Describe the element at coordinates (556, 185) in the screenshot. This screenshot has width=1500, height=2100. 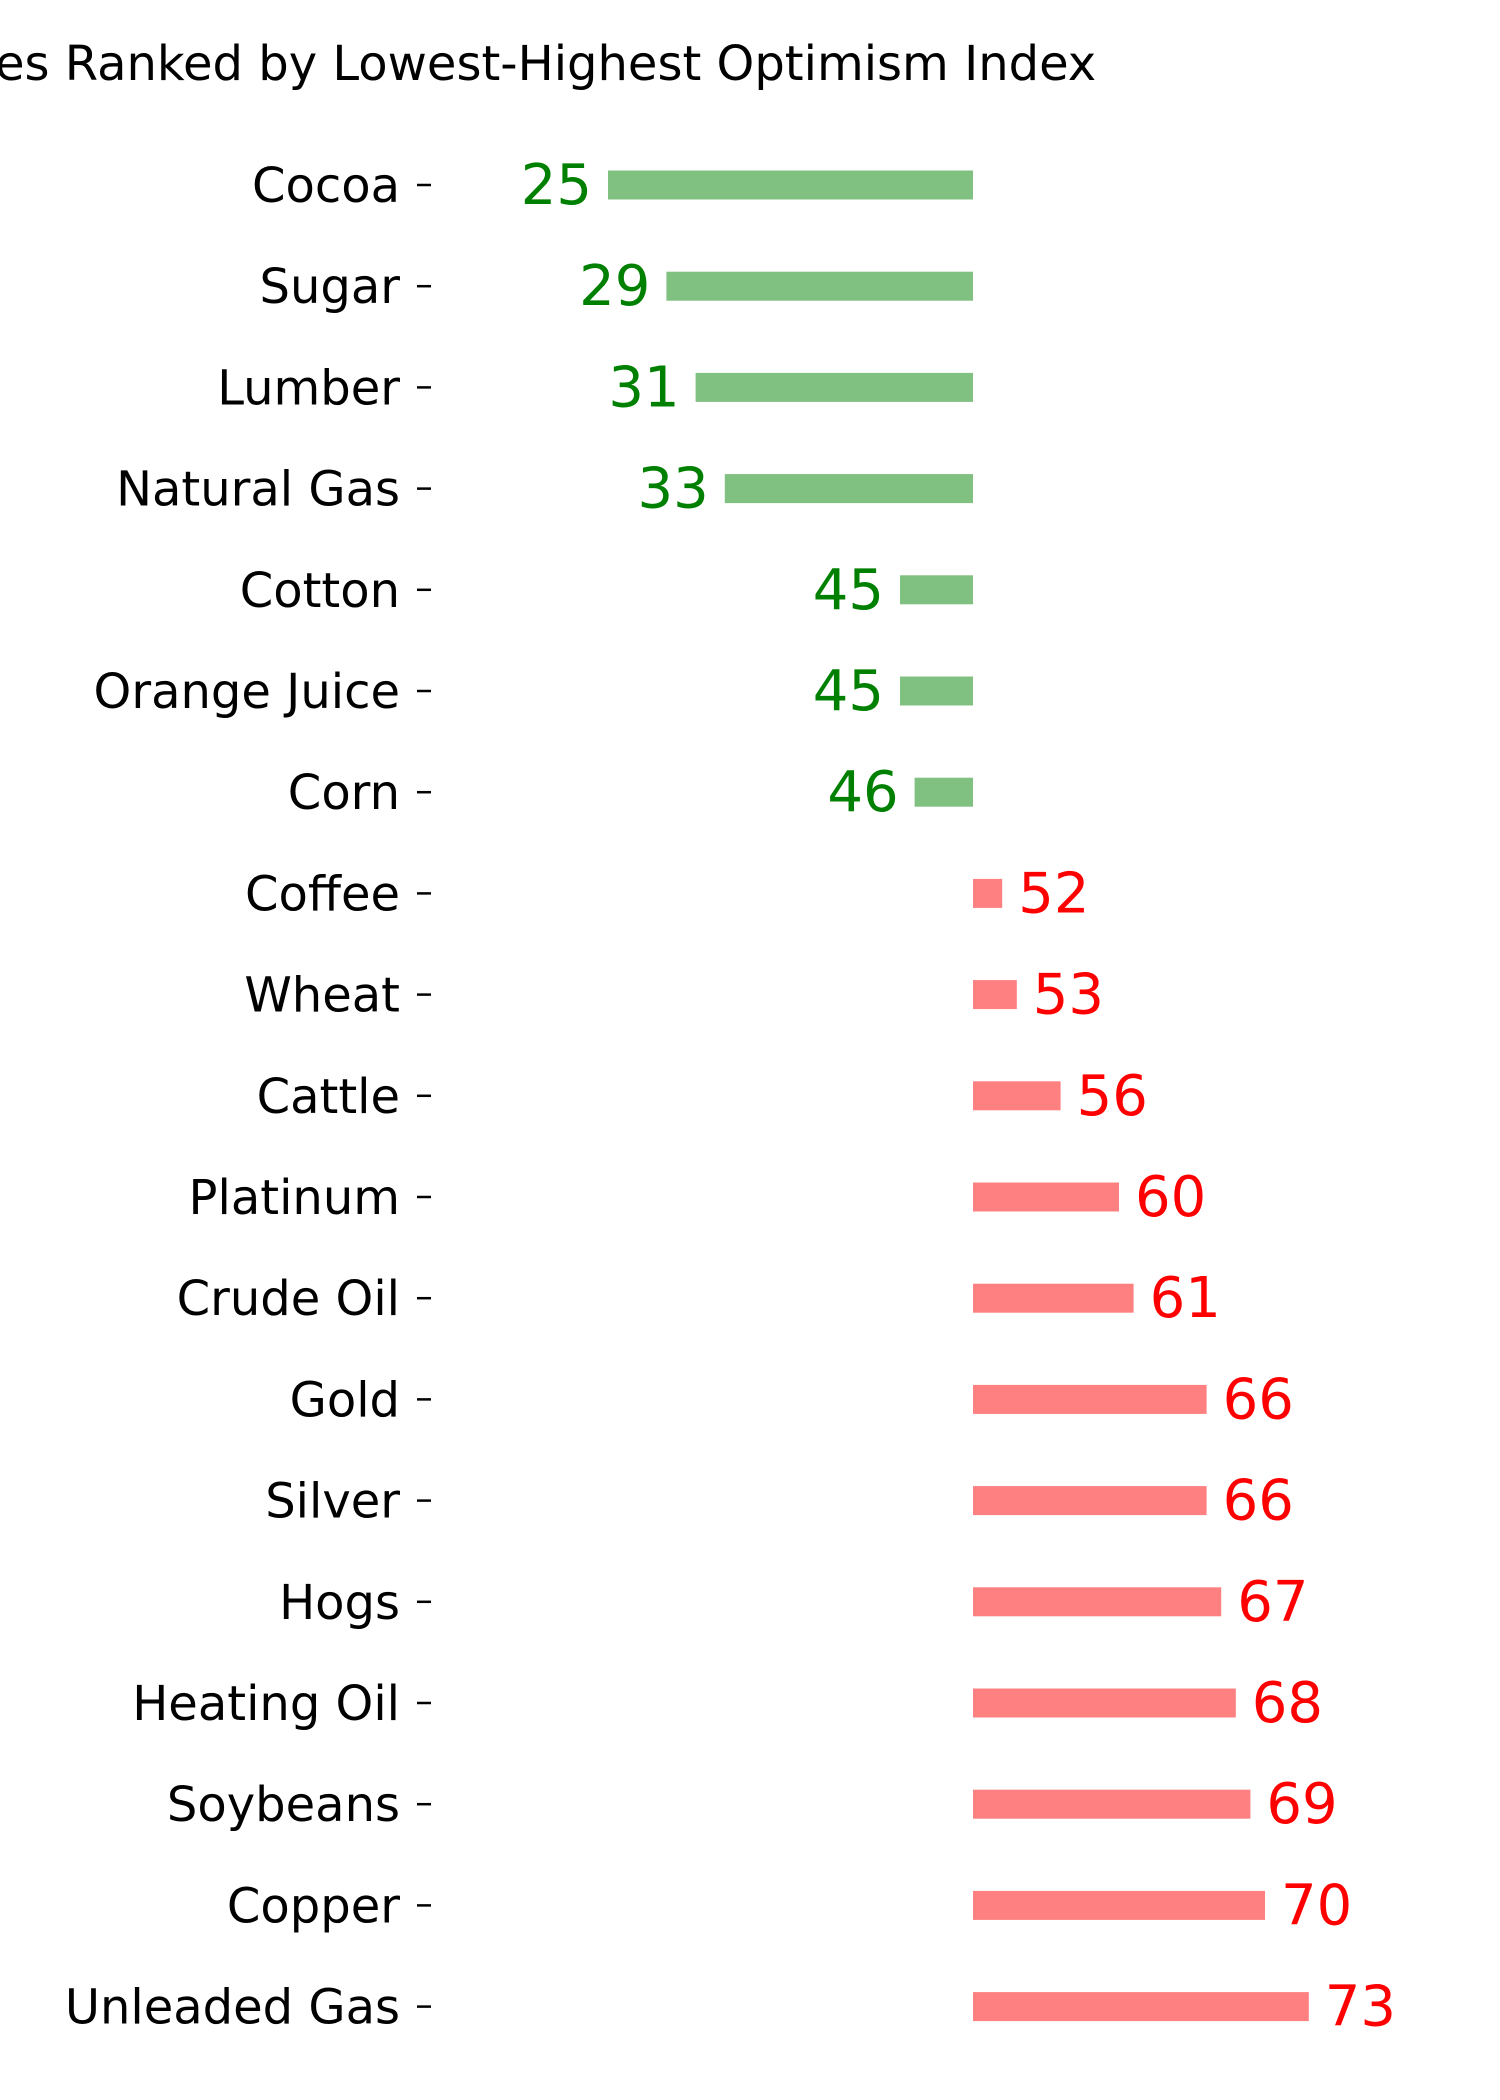
I see `value-label: 25` at that location.